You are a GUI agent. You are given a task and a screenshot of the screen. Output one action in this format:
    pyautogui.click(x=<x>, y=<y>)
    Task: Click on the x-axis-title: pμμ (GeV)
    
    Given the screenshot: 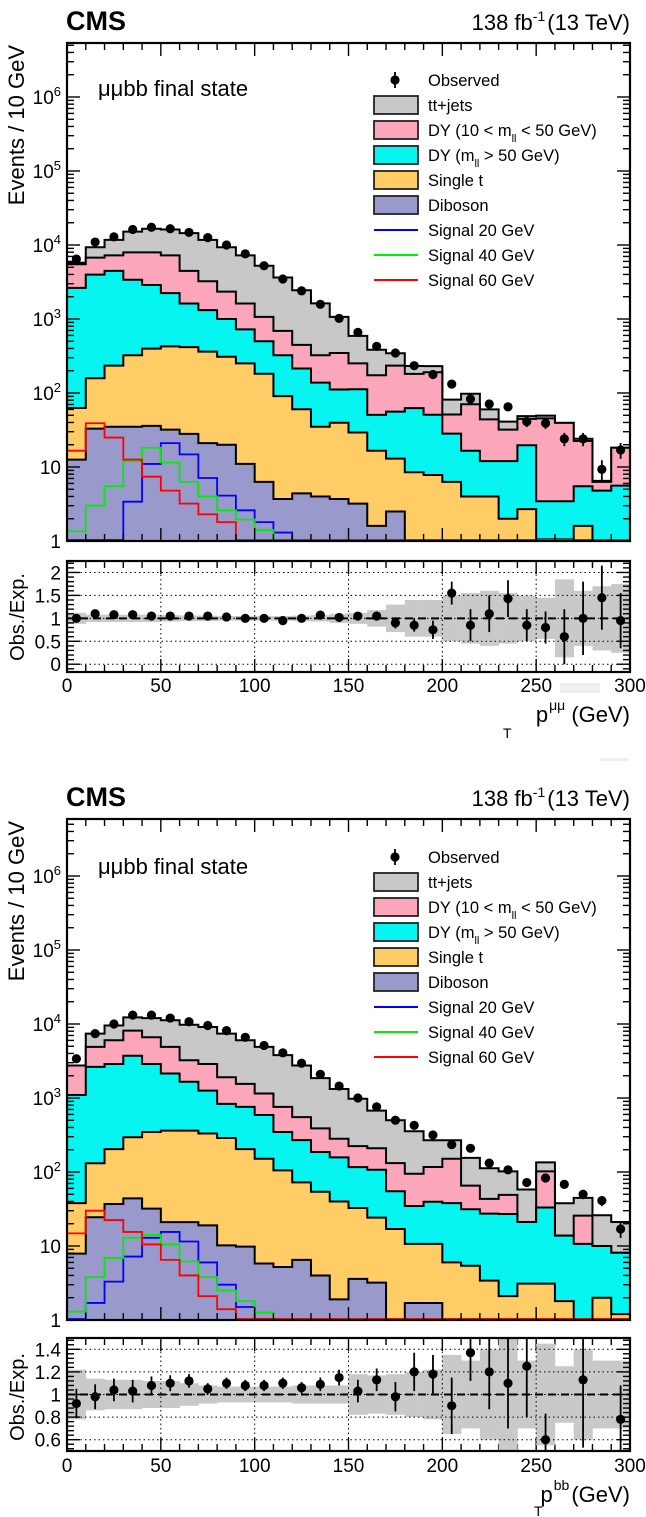 What is the action you would take?
    pyautogui.click(x=583, y=712)
    